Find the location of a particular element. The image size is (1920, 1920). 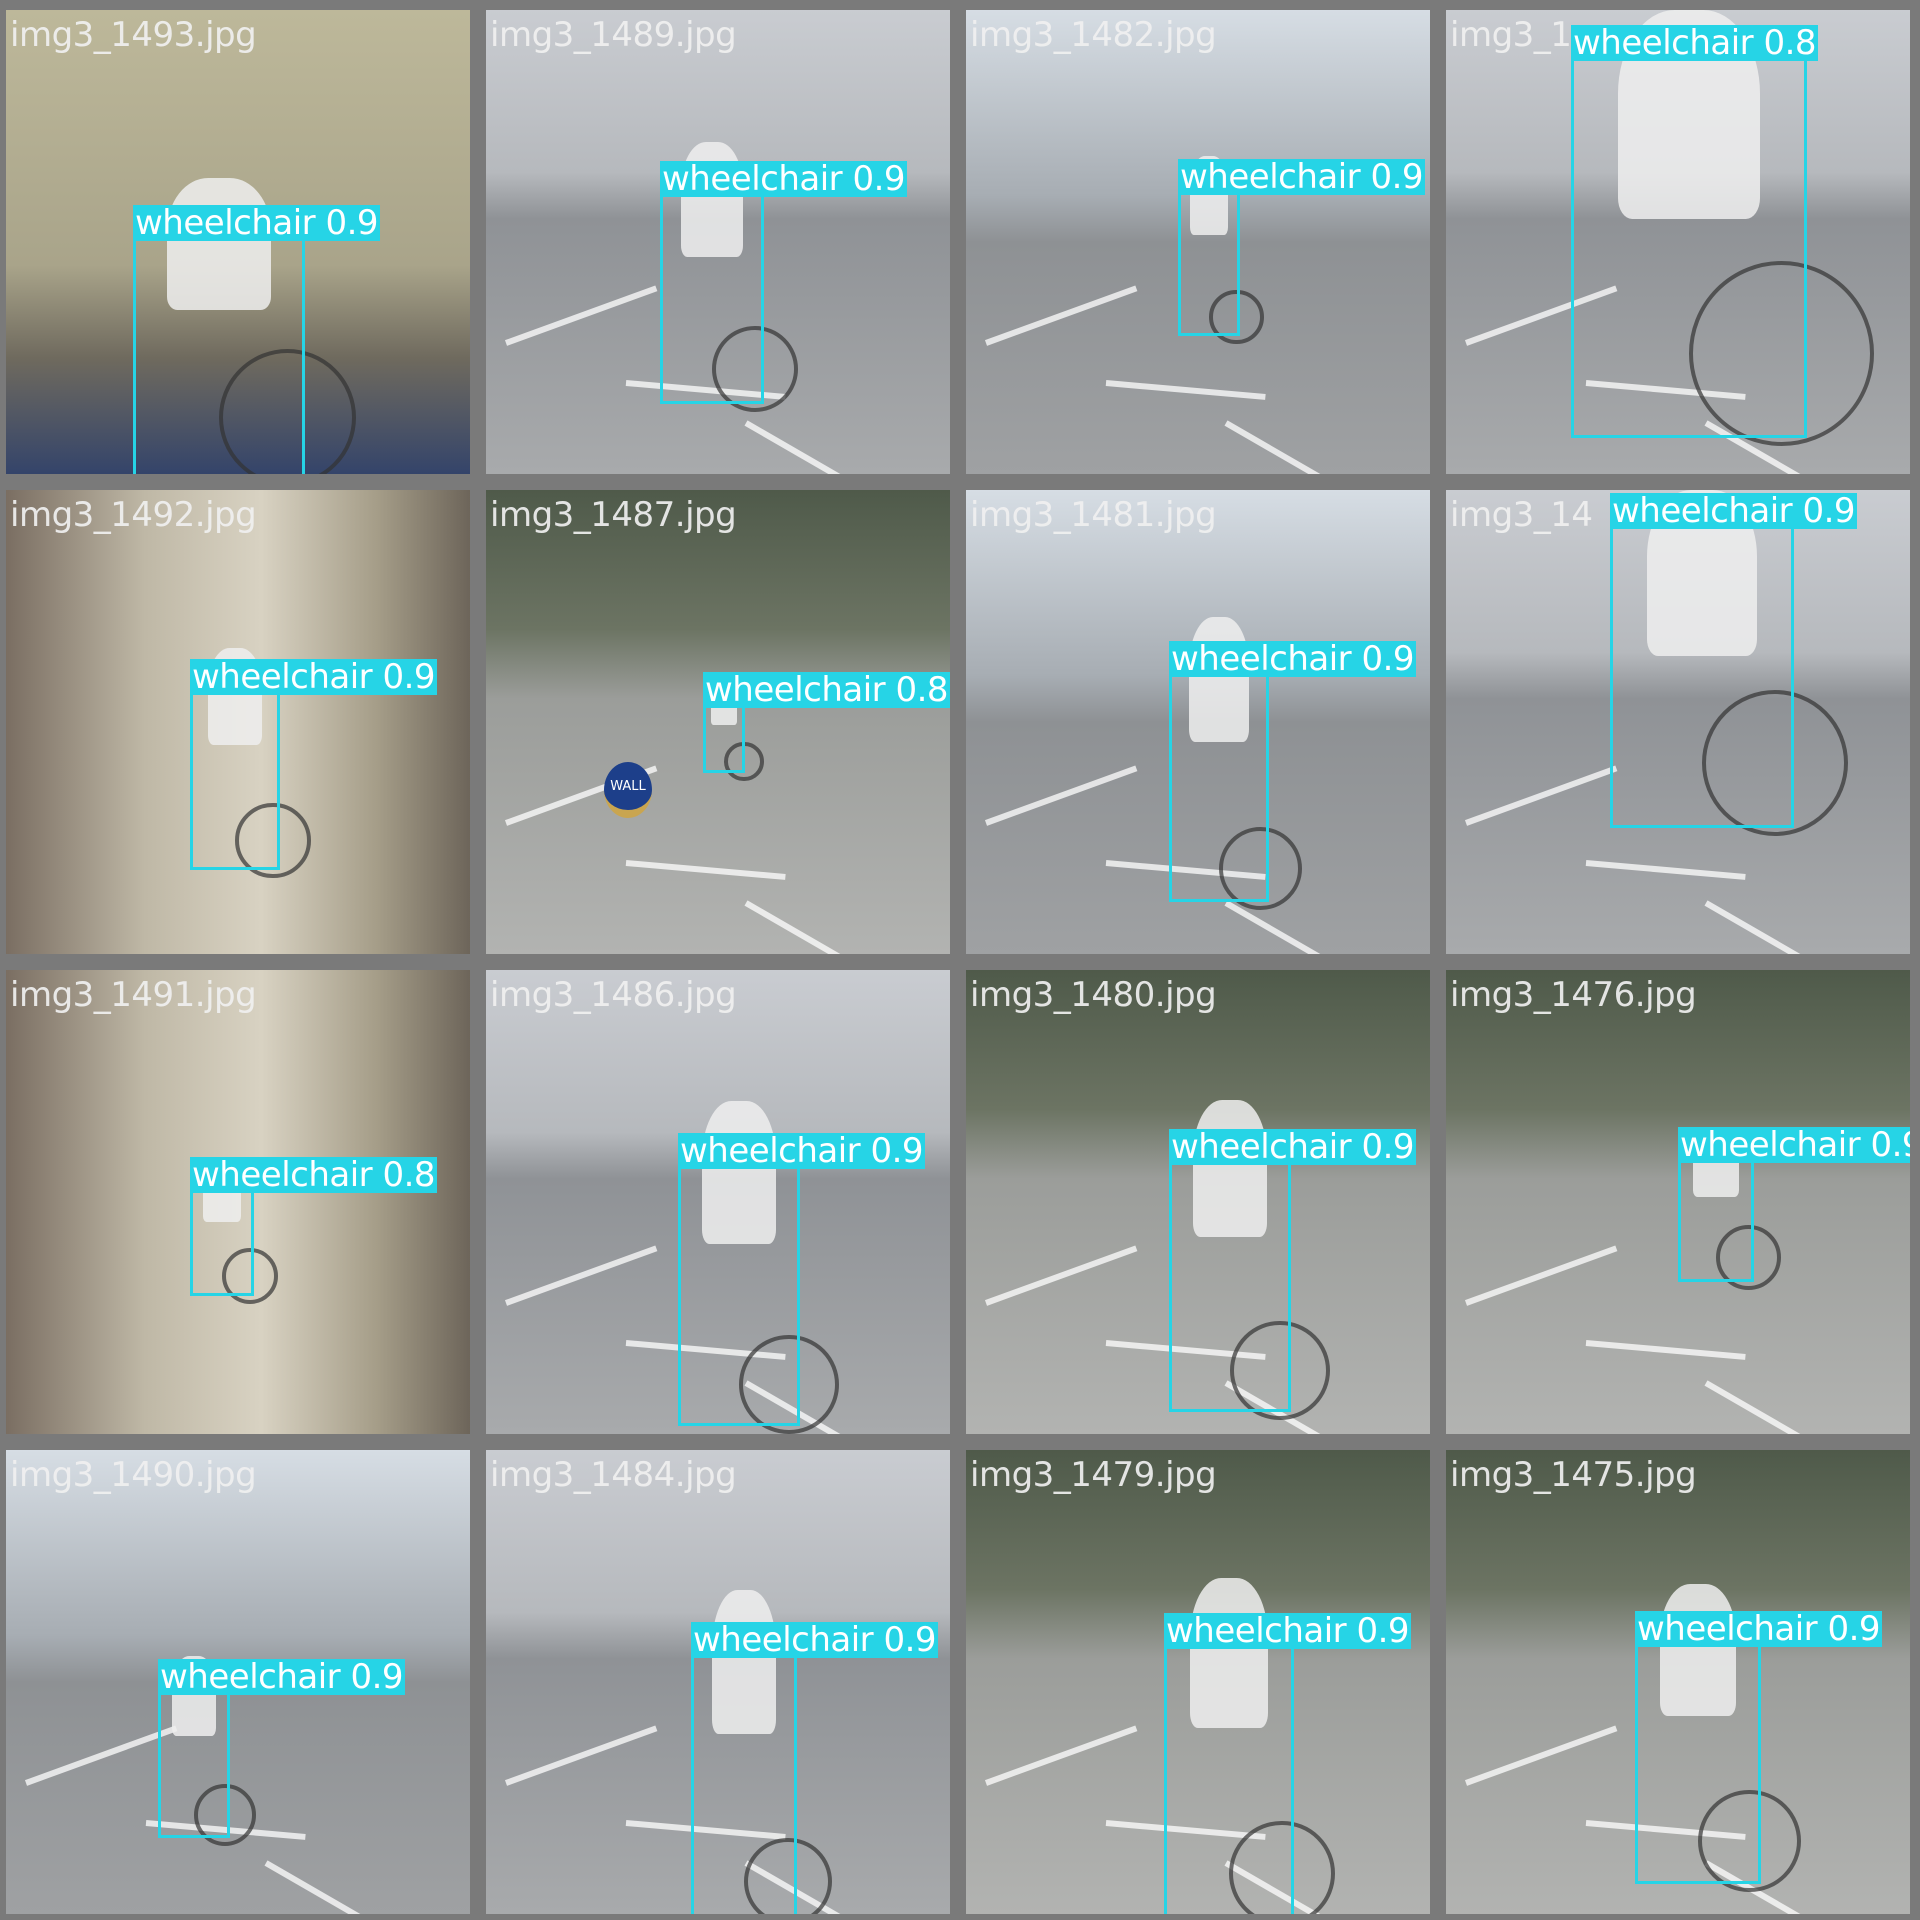

image-tile: img3_14 wheelchair 0.9 is located at coordinates (1678, 722).